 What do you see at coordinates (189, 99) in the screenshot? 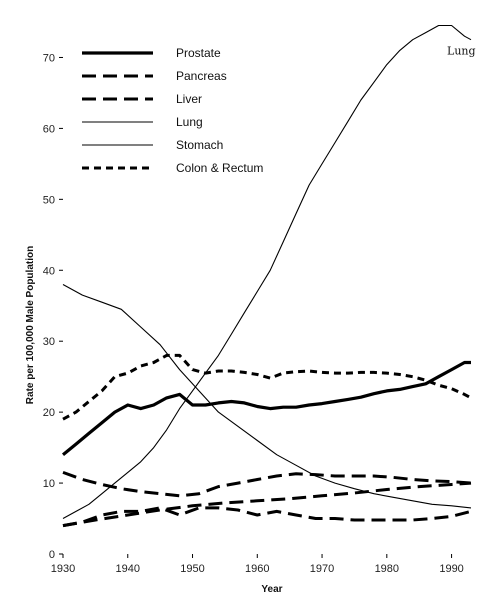
I see `legend-label: Liver` at bounding box center [189, 99].